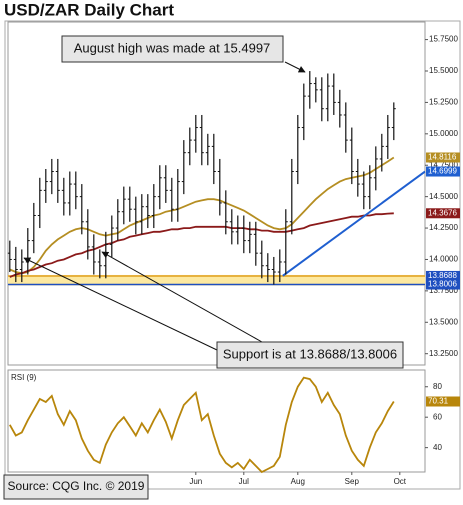  Describe the element at coordinates (437, 447) in the screenshot. I see `rsi-tick-label: 40` at that location.